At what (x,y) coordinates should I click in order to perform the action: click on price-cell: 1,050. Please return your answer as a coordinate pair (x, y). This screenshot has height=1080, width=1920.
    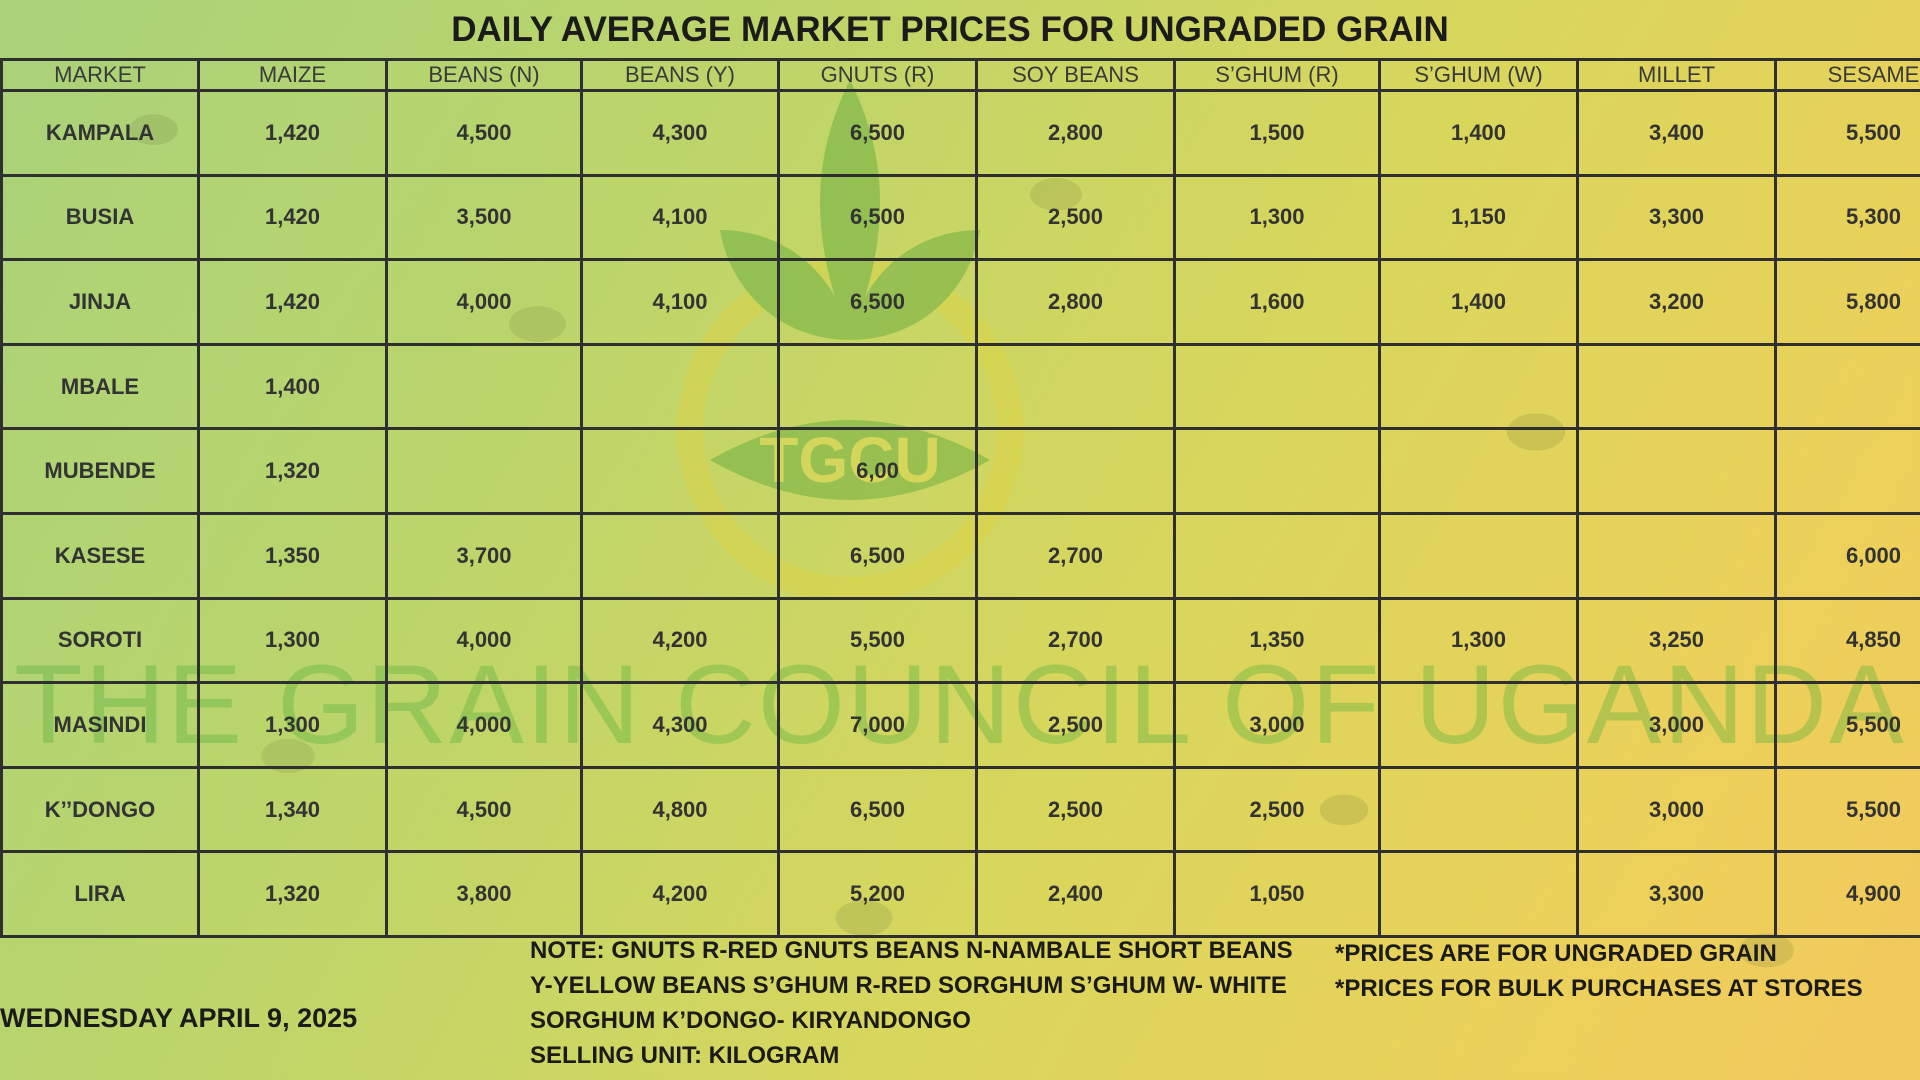
    Looking at the image, I should click on (1277, 894).